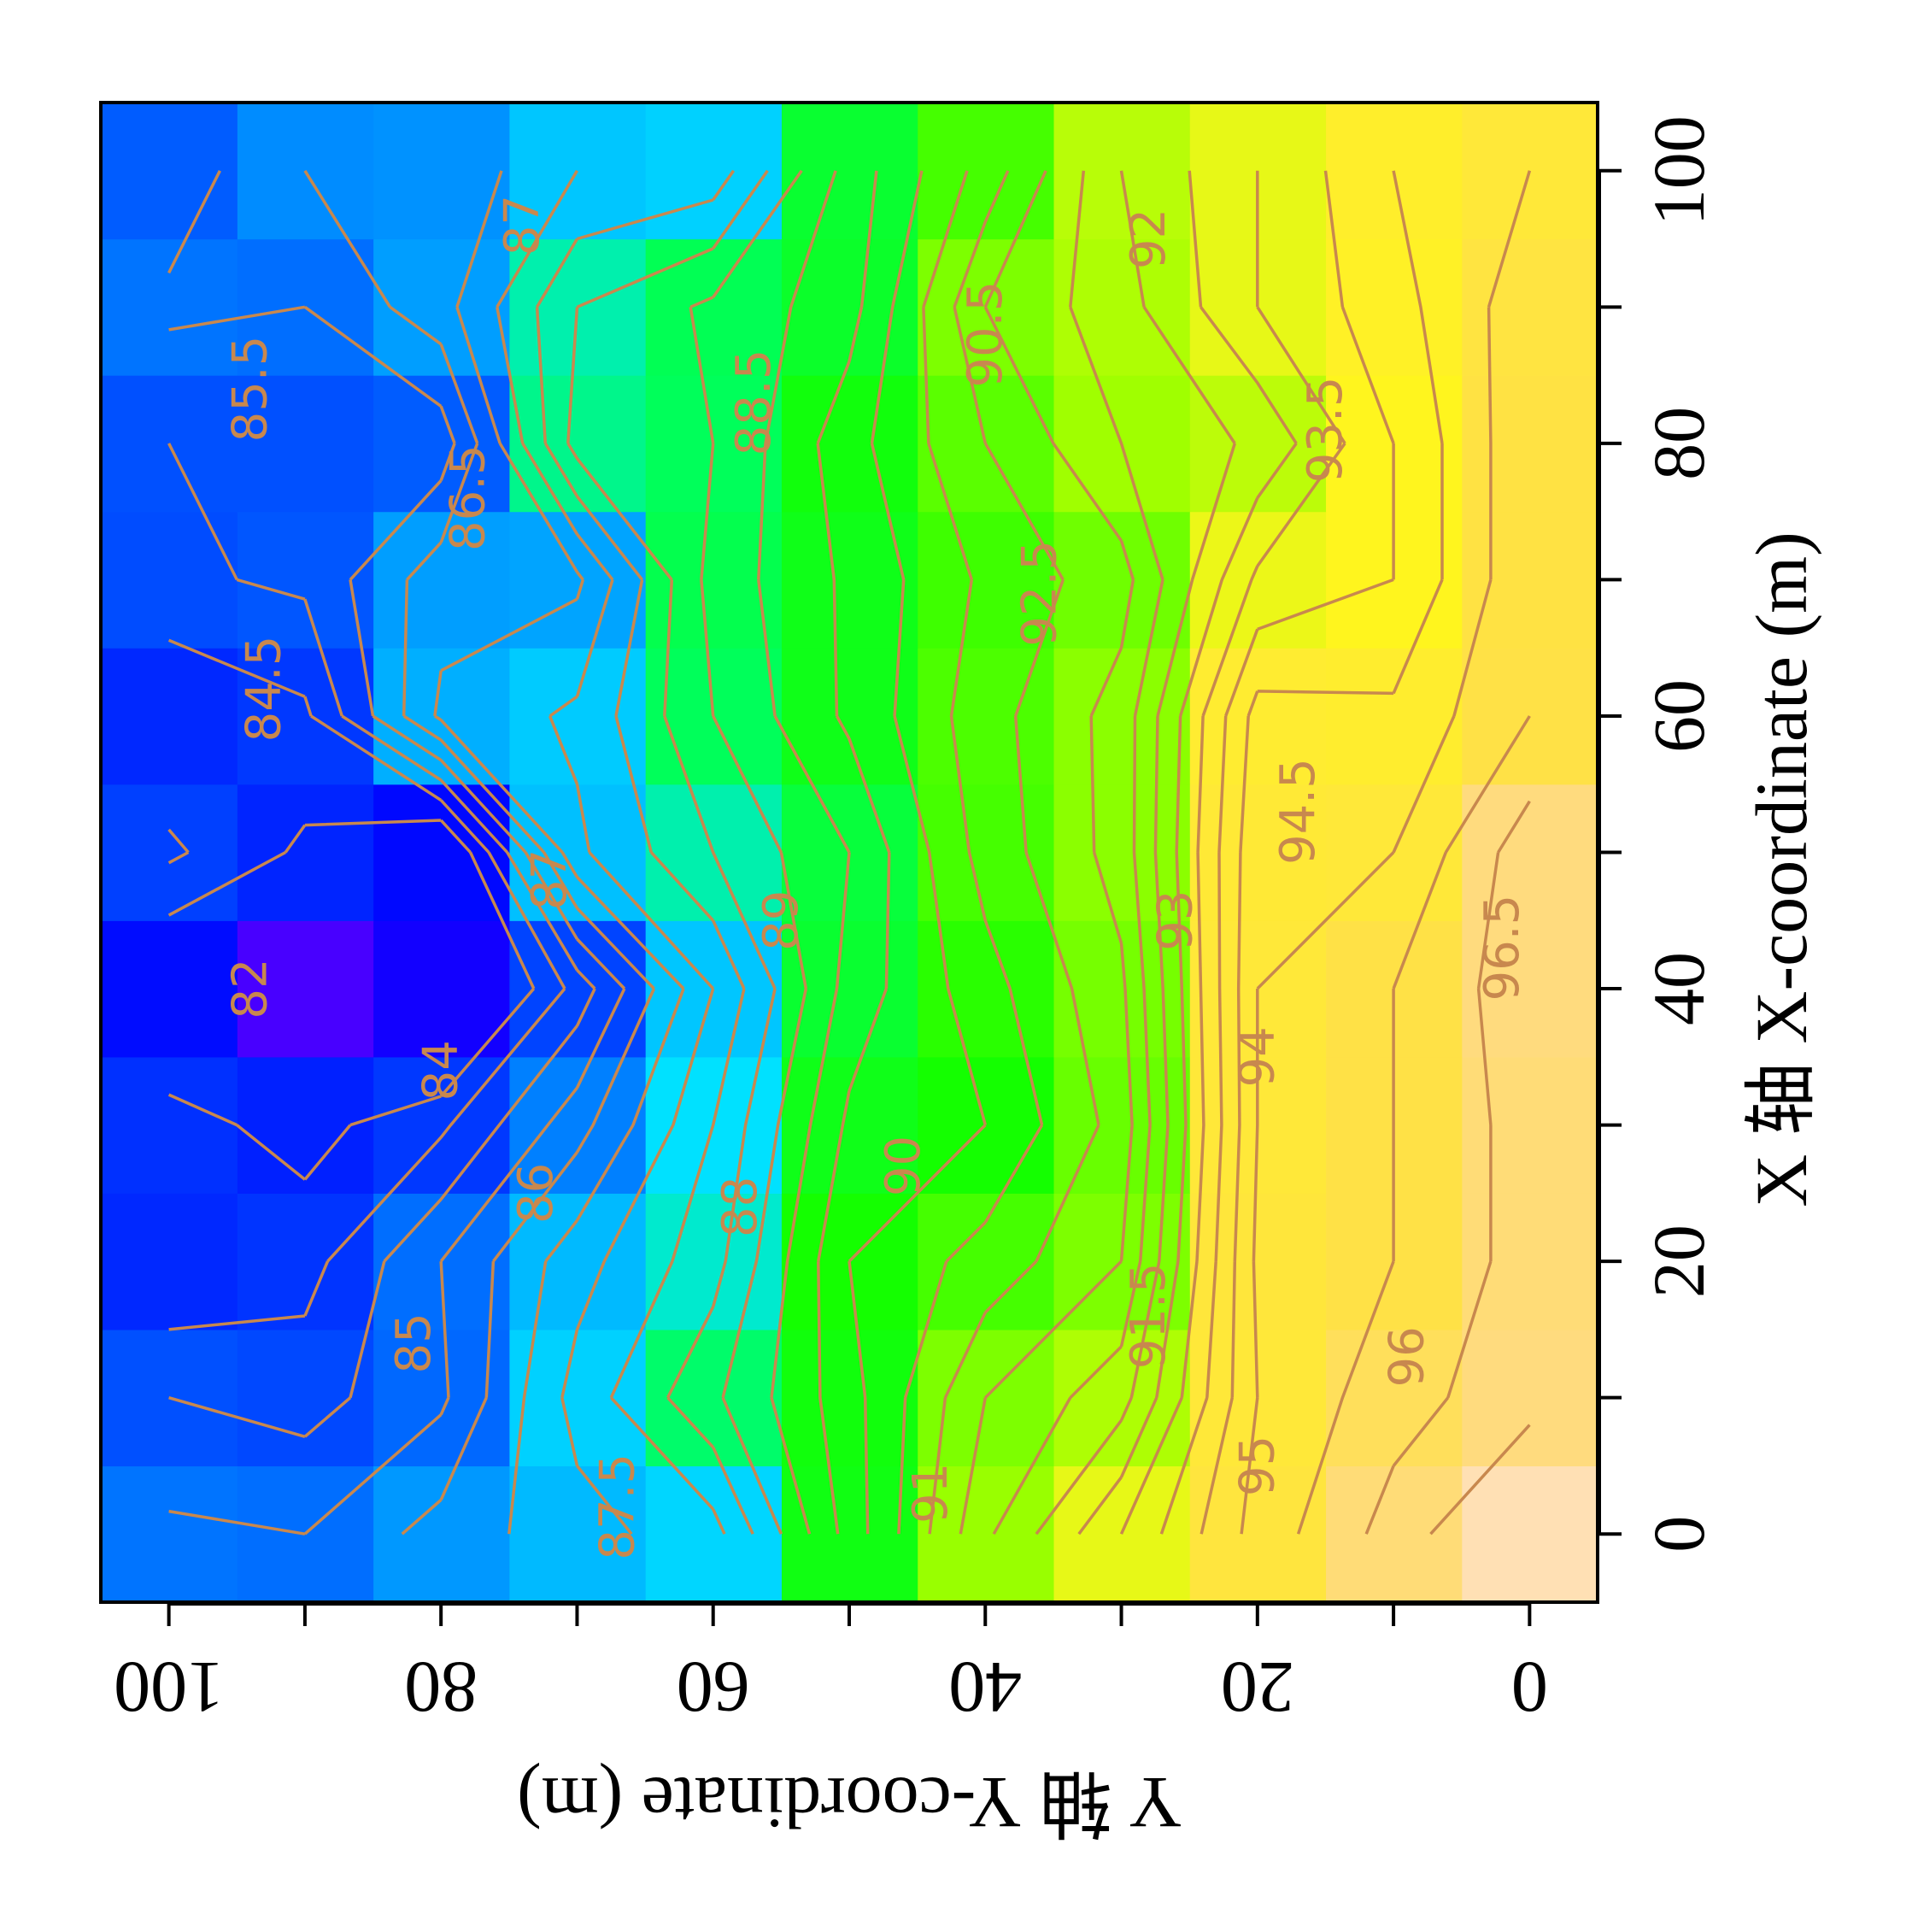 The height and width of the screenshot is (1932, 1918). I want to click on contour-label: 84.5, so click(264, 690).